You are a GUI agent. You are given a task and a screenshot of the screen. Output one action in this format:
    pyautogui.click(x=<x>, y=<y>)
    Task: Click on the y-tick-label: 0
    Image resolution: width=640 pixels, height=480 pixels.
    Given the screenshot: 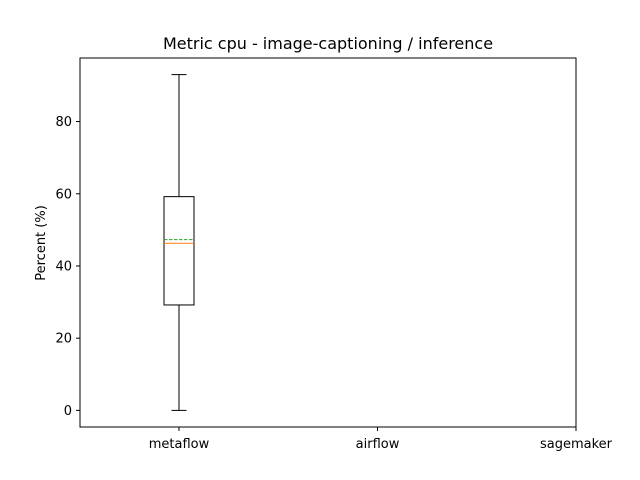 What is the action you would take?
    pyautogui.click(x=68, y=411)
    